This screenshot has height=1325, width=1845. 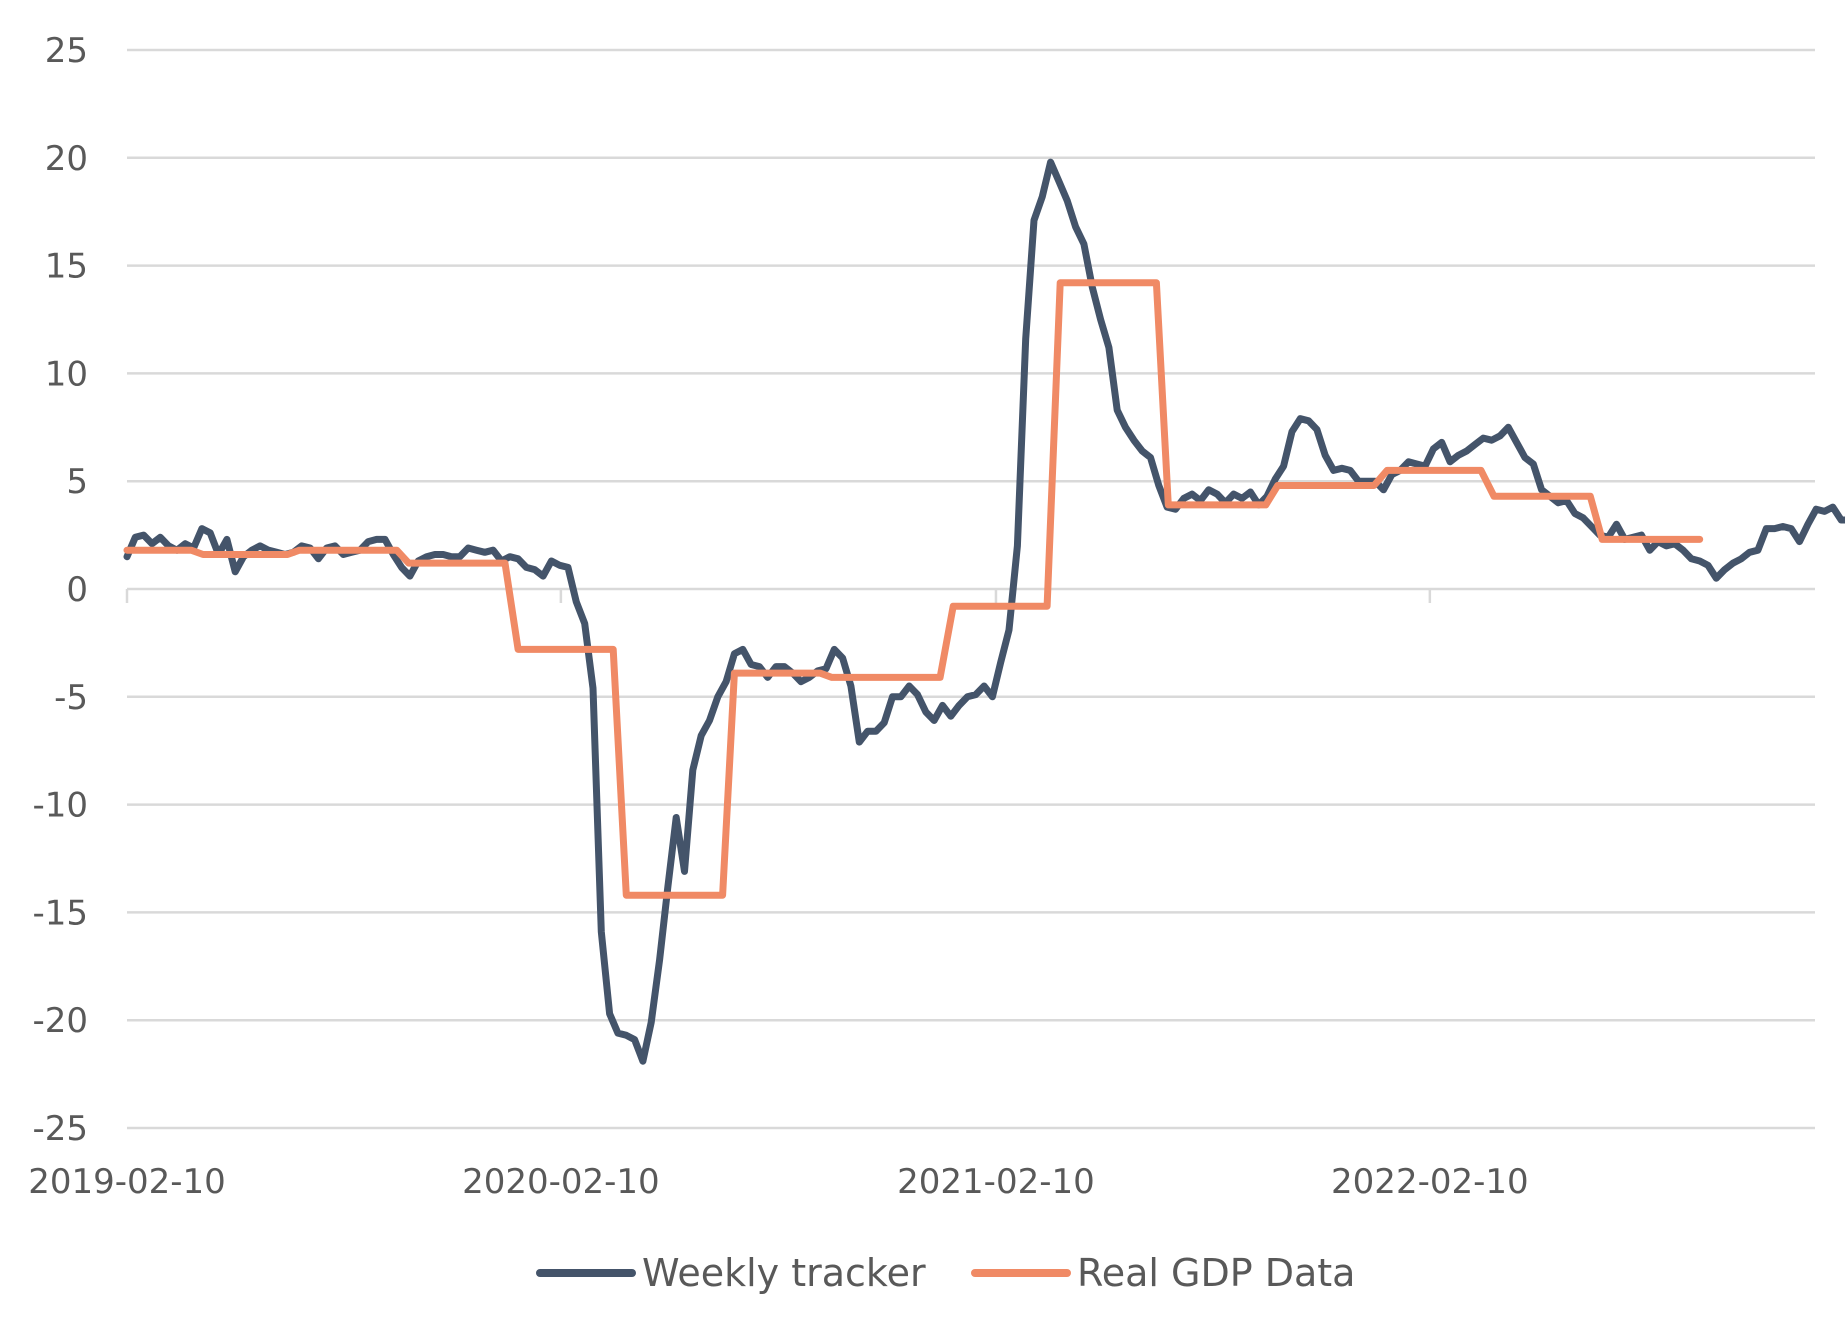 I want to click on y-tick-label: -20, so click(x=60, y=1021).